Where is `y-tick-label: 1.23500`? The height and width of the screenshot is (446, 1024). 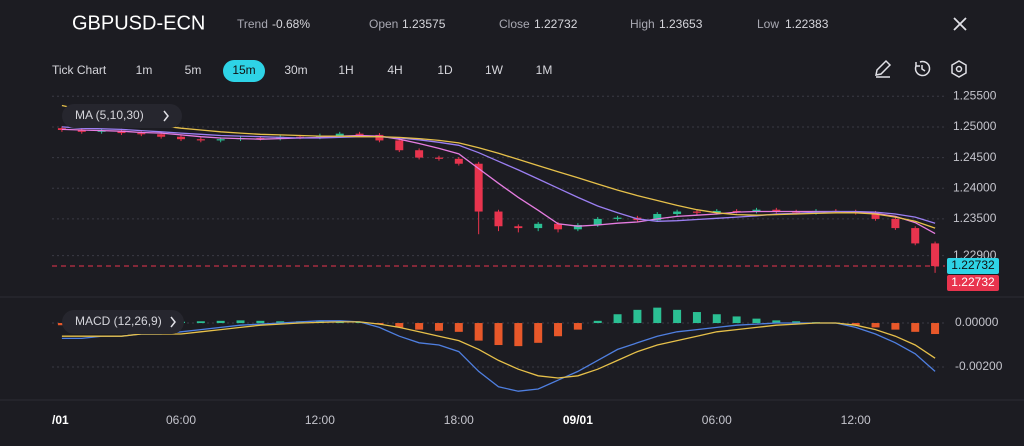
y-tick-label: 1.23500 is located at coordinates (975, 218).